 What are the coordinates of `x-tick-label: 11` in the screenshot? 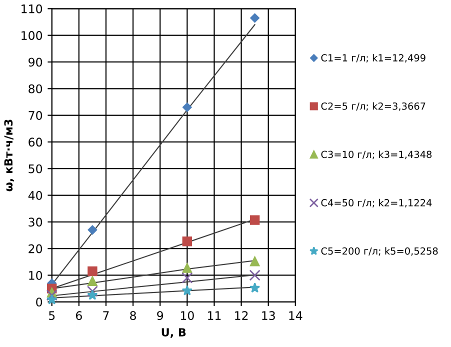 It's located at (214, 315).